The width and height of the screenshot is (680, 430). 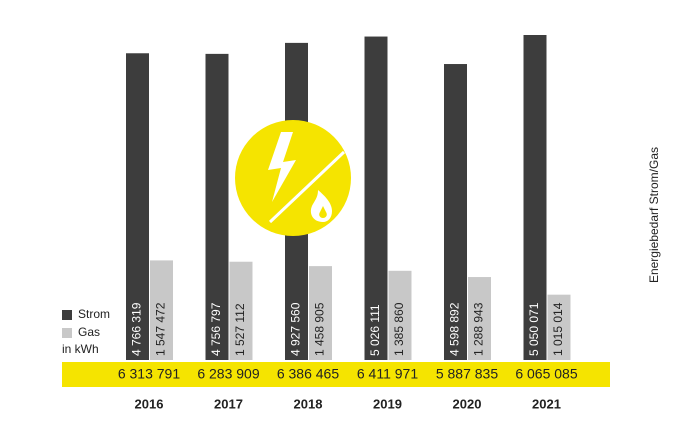 I want to click on total-label: 6 386 465, so click(x=308, y=374).